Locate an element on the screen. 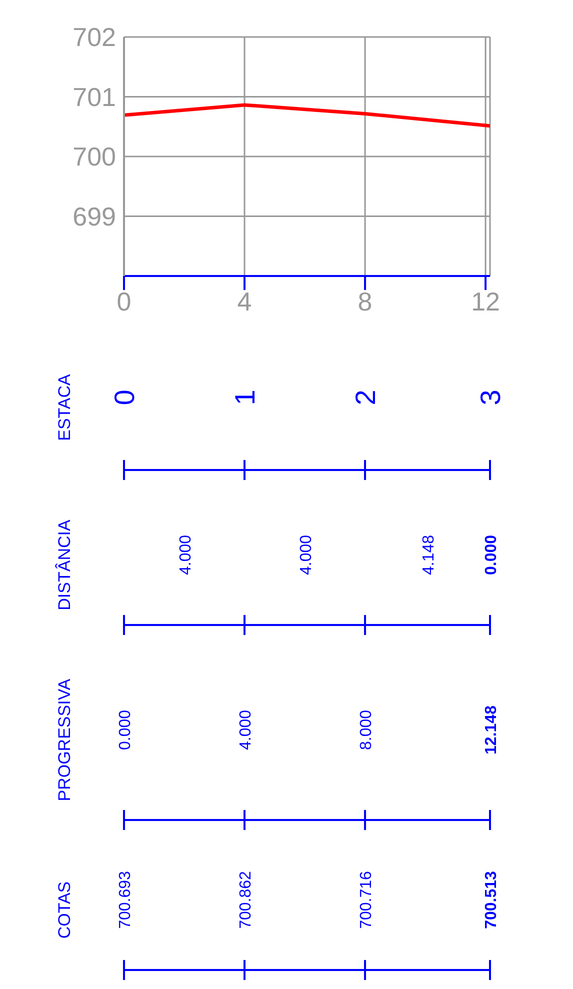  x-tick-label: 4 is located at coordinates (244, 301).